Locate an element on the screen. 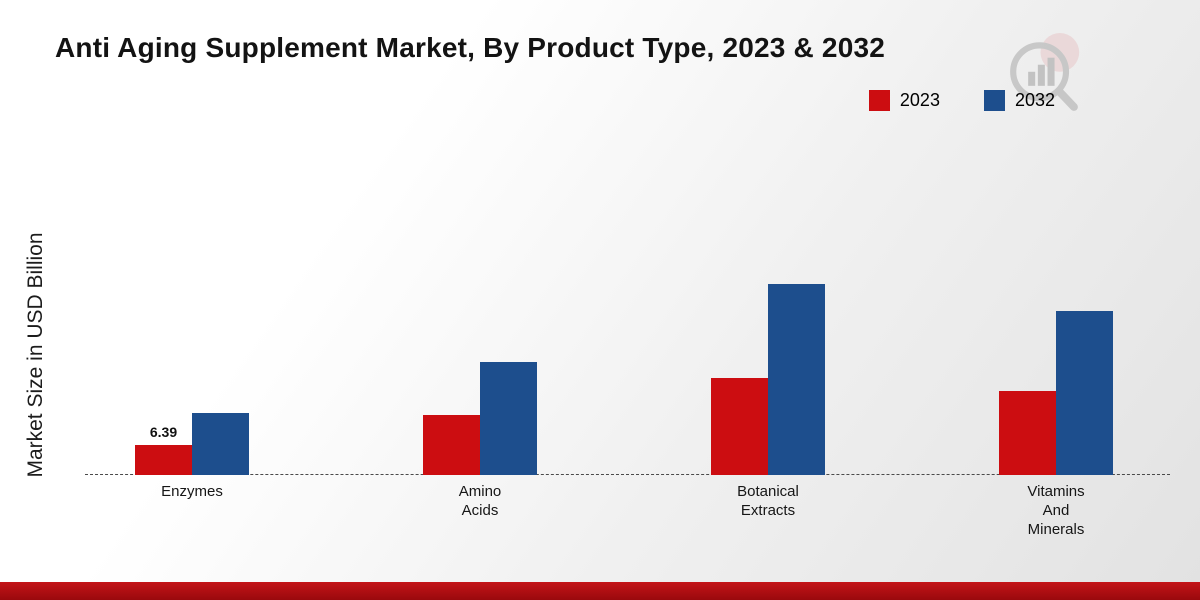 The image size is (1200, 600). legend: 2023 2032 is located at coordinates (961, 100).